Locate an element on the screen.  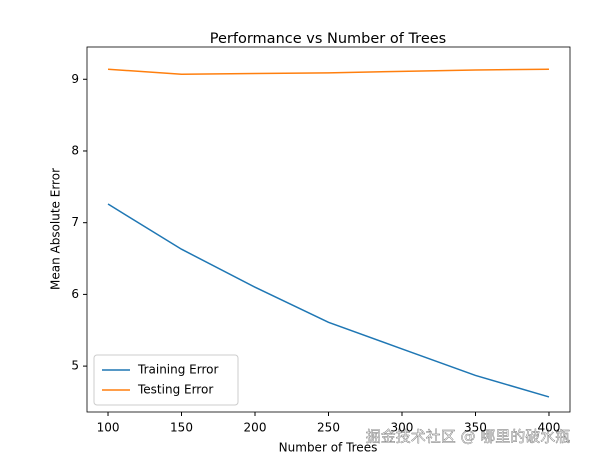
x-tick-label: 300 is located at coordinates (402, 428).